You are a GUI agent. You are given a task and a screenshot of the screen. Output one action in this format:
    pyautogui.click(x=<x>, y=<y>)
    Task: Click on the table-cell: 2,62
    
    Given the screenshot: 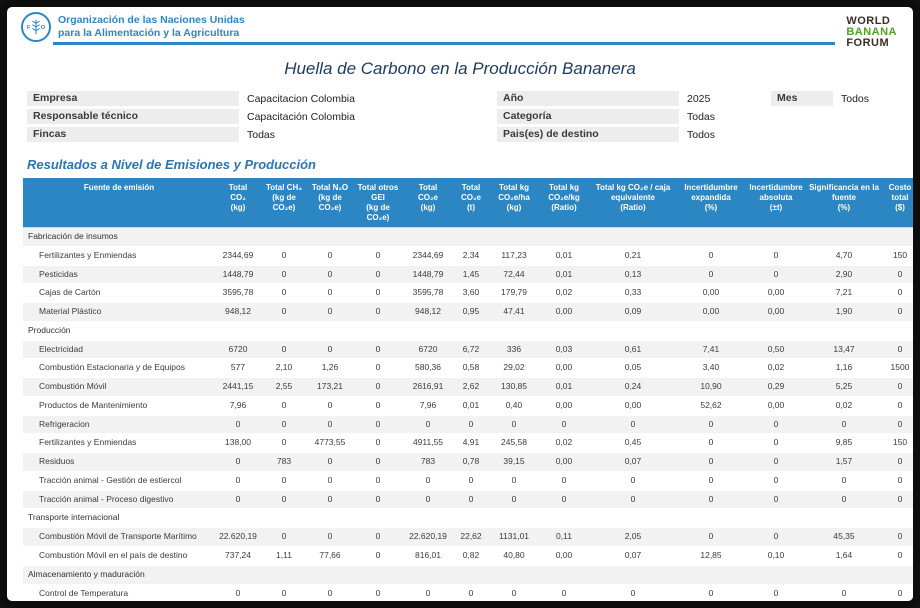 What is the action you would take?
    pyautogui.click(x=471, y=387)
    